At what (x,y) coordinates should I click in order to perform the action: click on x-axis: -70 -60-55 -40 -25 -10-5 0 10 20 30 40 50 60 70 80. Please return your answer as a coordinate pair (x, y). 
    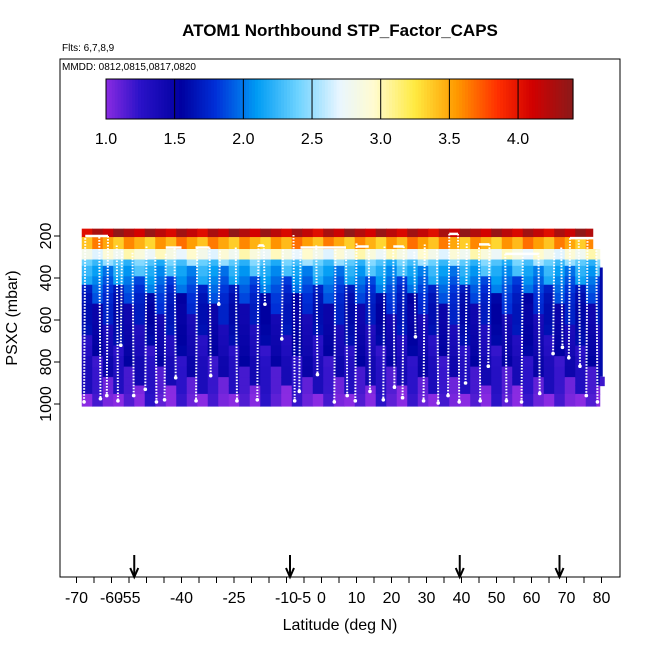
    Looking at the image, I should click on (338, 592).